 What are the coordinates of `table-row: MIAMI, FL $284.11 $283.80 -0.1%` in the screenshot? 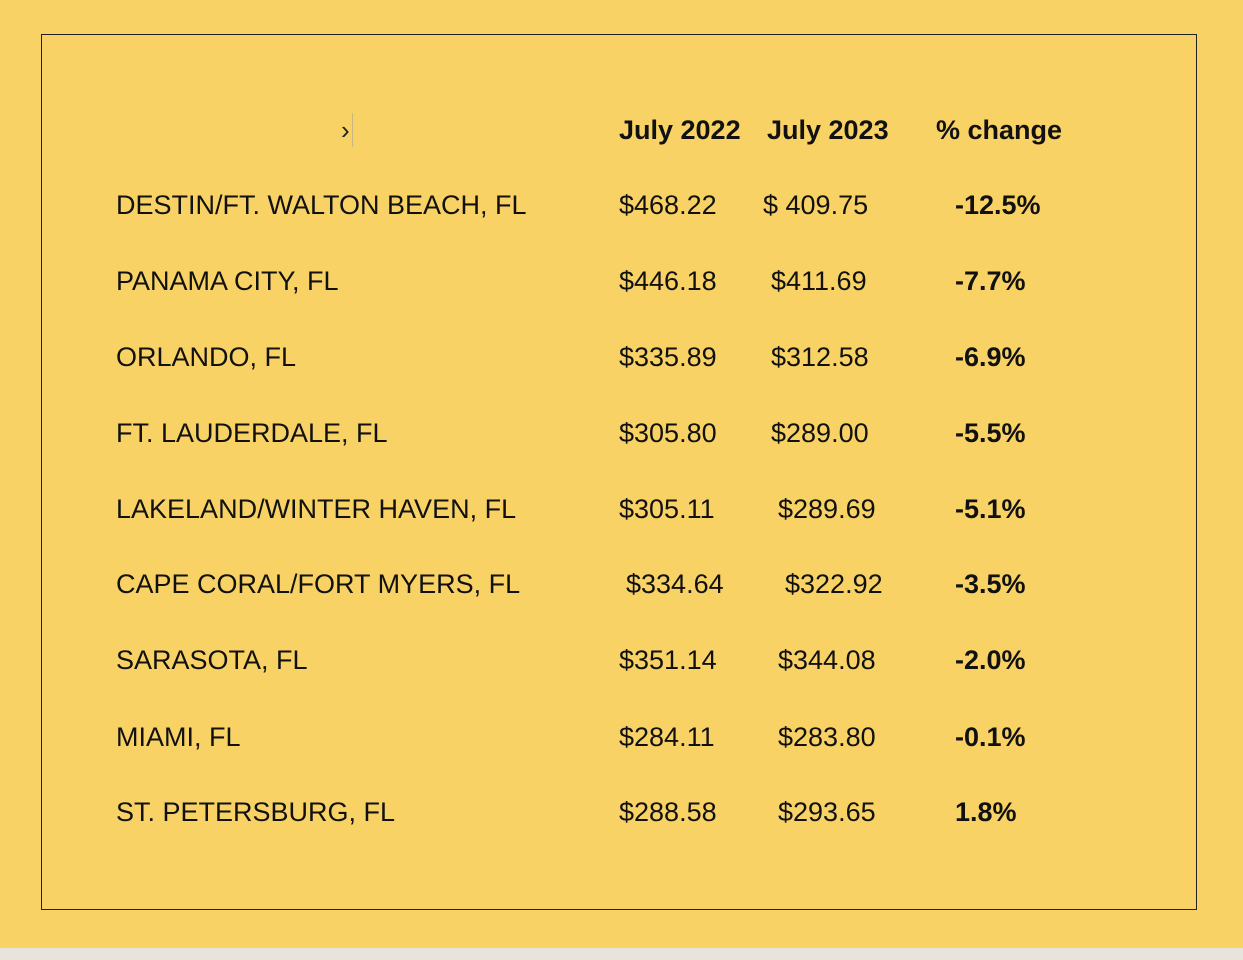 It's located at (621, 737).